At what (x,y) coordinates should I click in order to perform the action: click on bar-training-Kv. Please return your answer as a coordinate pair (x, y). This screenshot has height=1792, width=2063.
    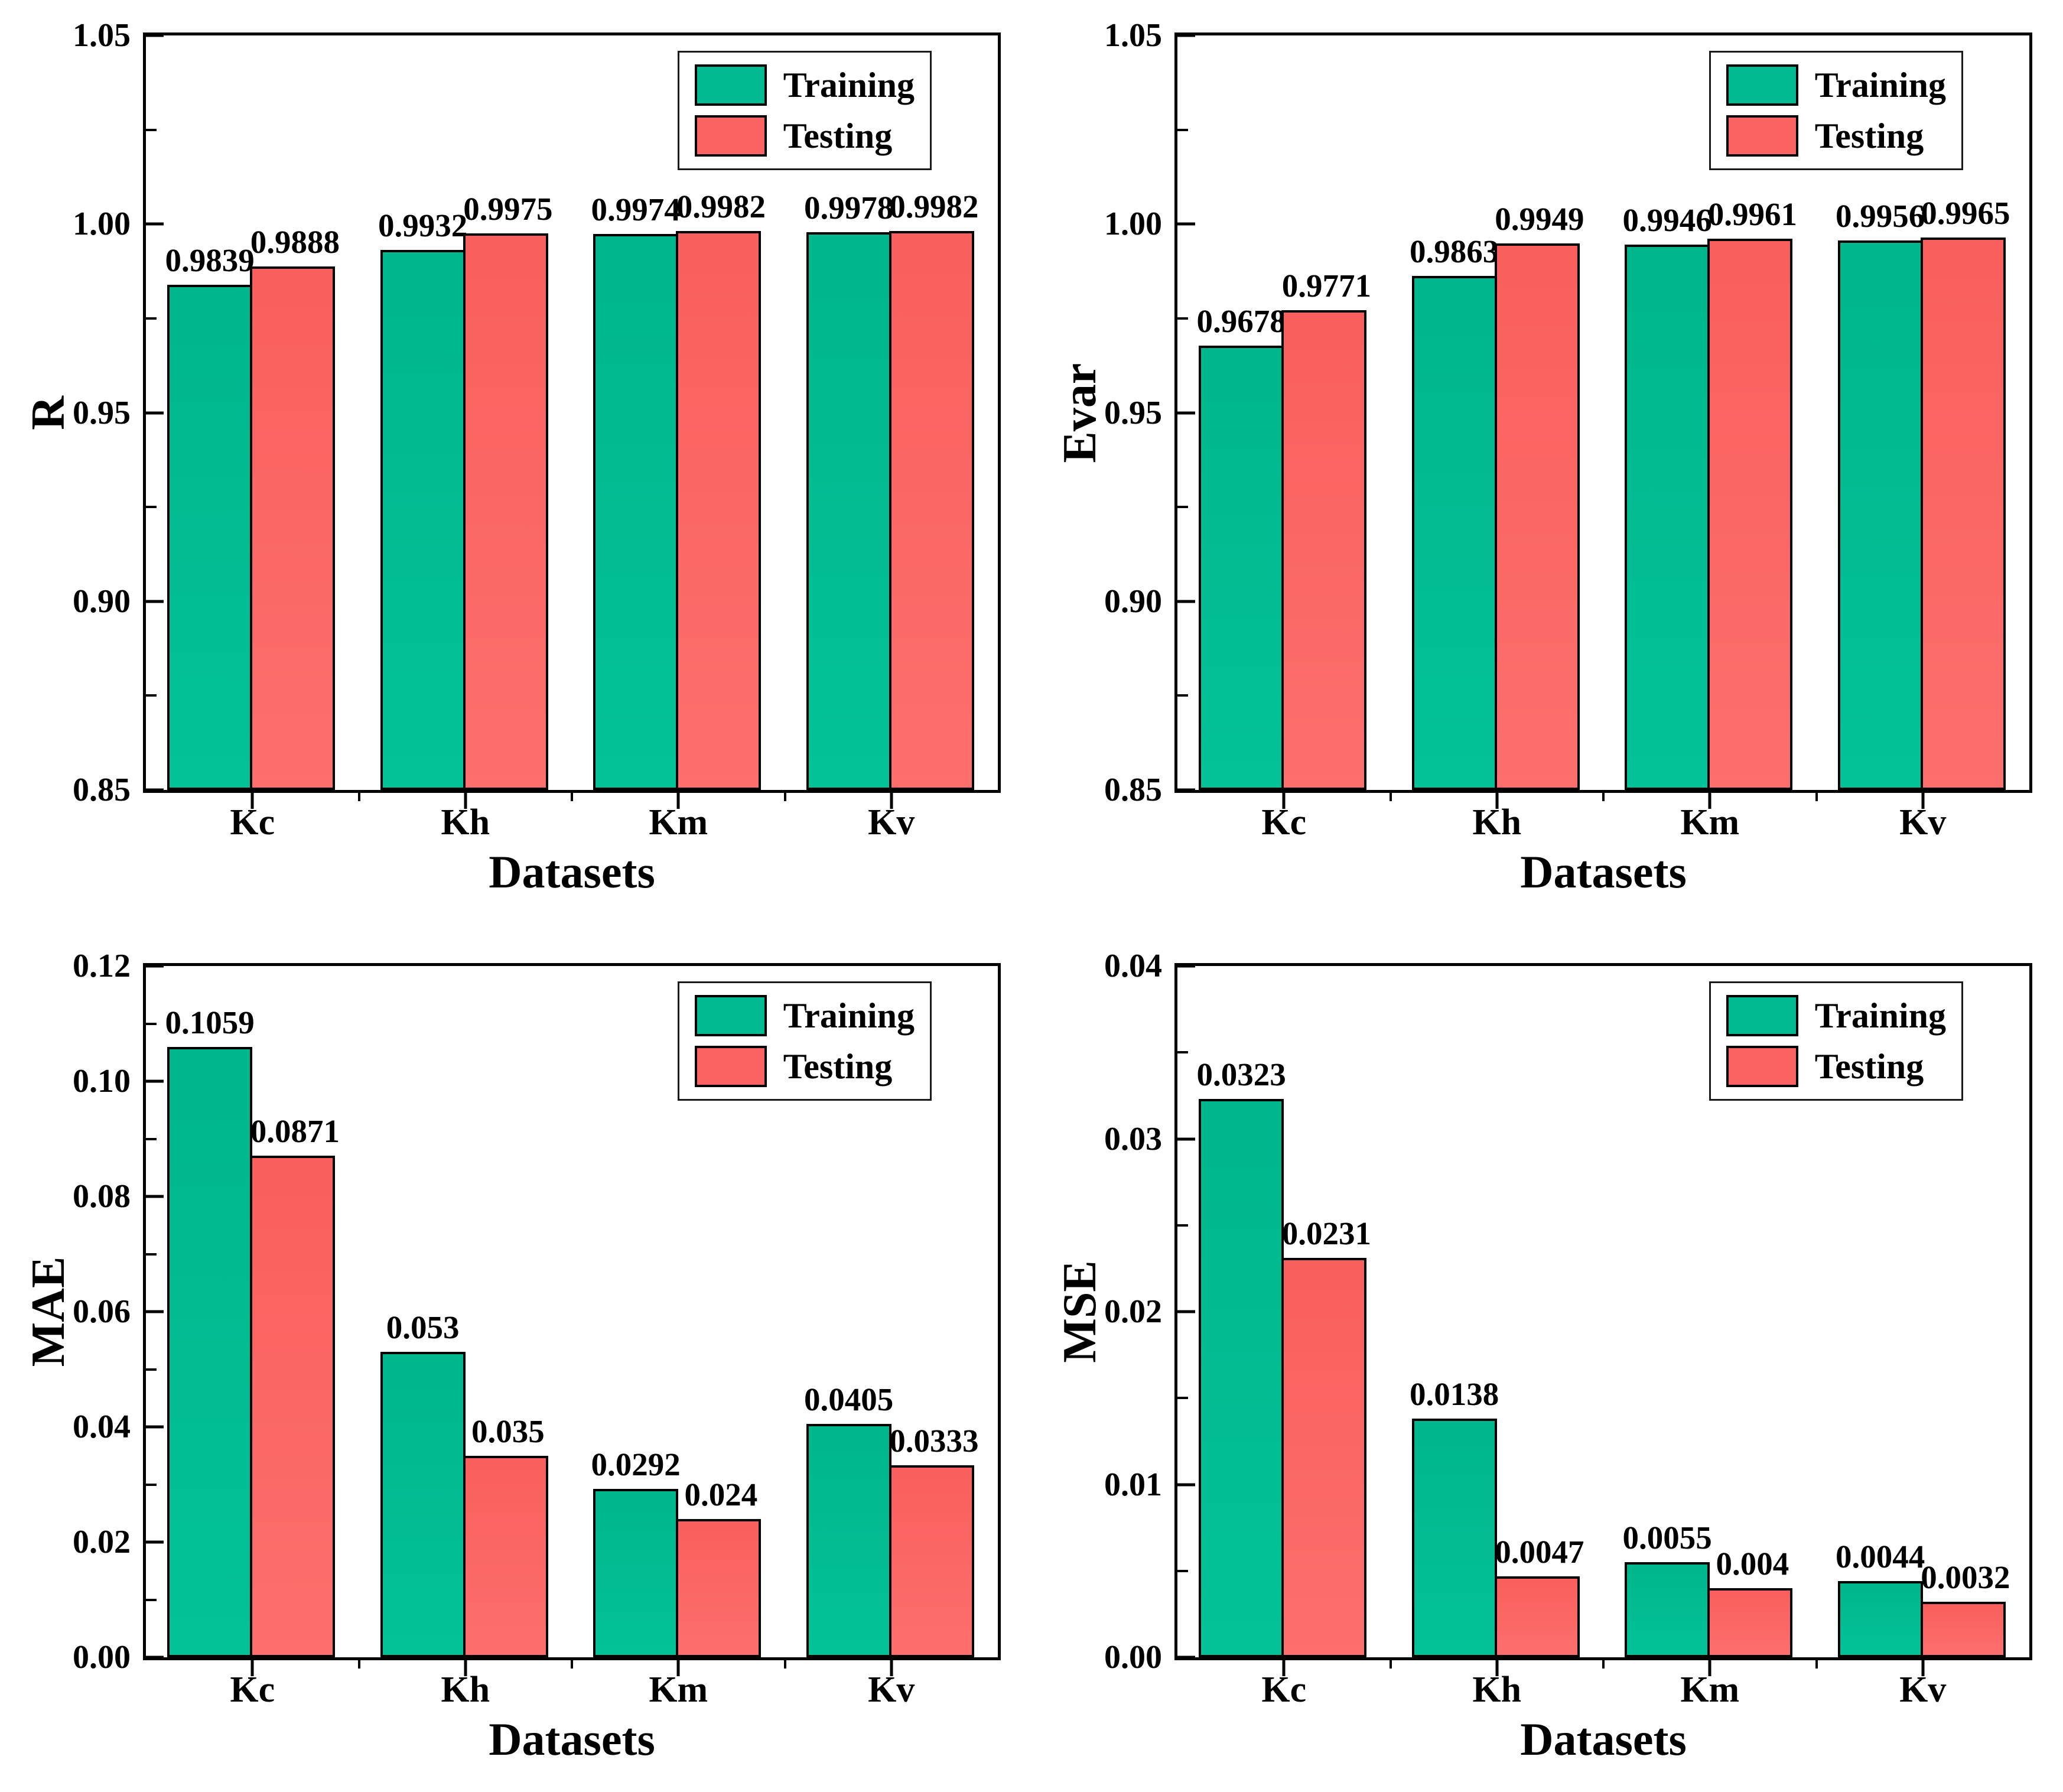
    Looking at the image, I should click on (848, 511).